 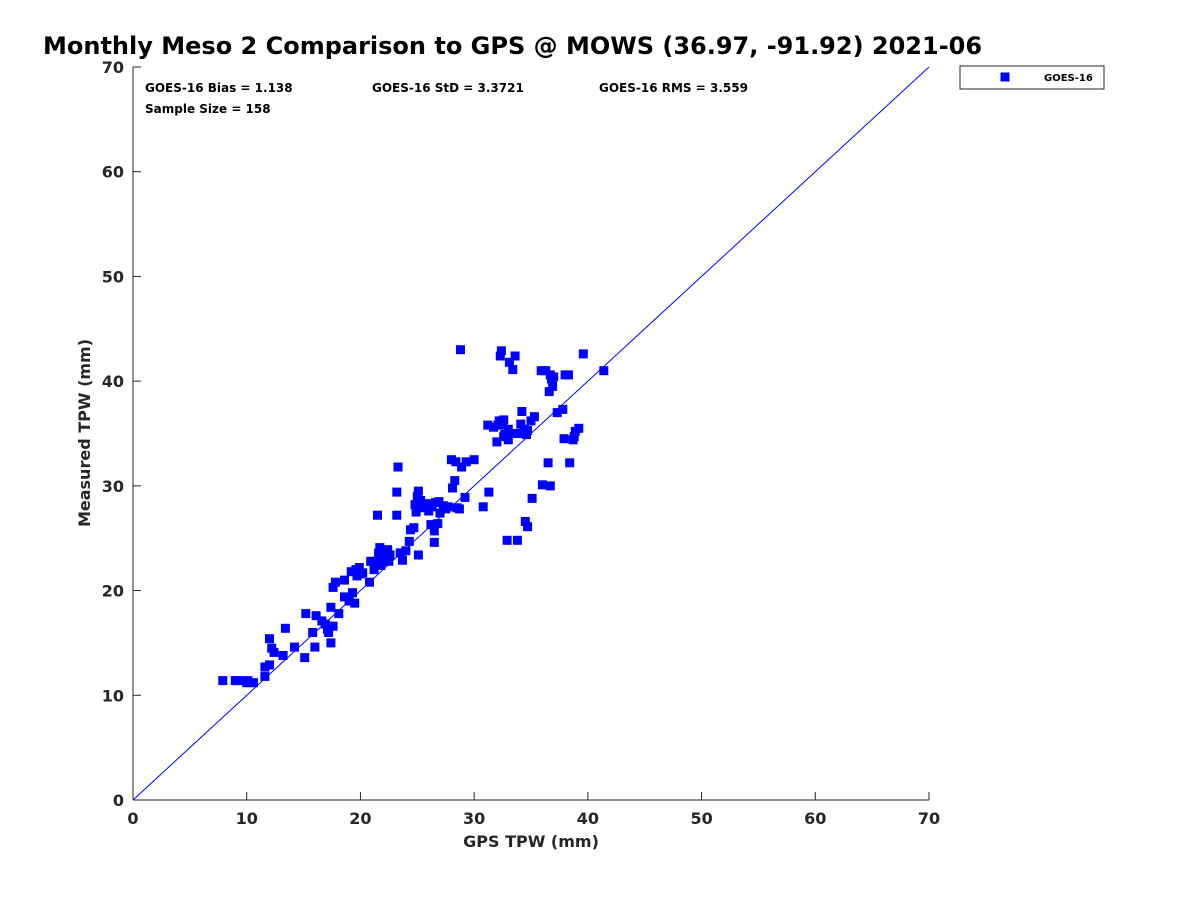 I want to click on y-tick-label: 10, so click(x=113, y=695).